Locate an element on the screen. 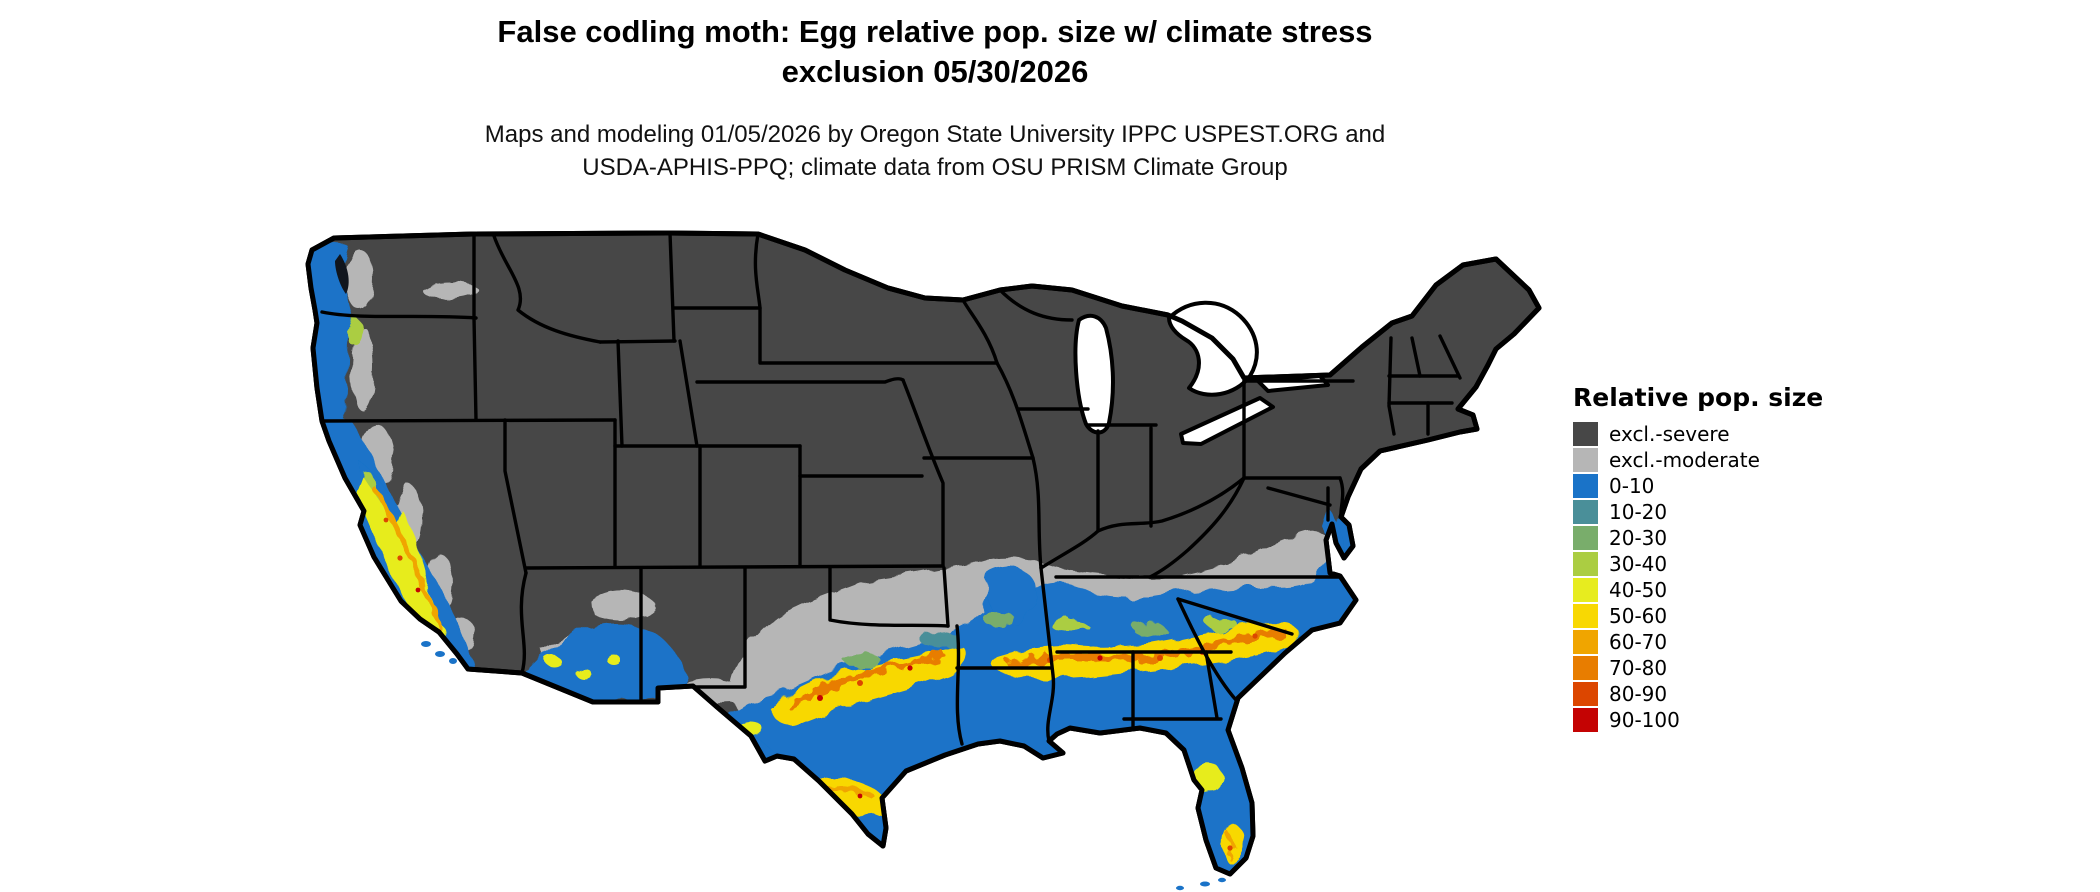 Image resolution: width=2100 pixels, height=892 pixels. legend-label: 40-50 is located at coordinates (1638, 590).